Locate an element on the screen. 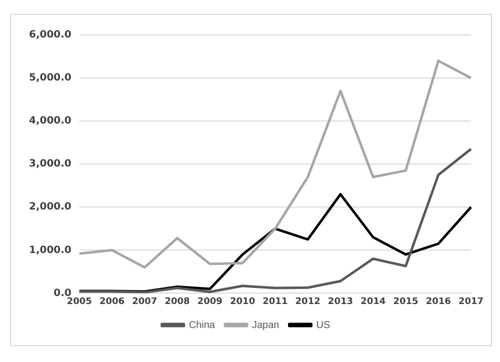  x-tick-label: 2015 is located at coordinates (405, 301).